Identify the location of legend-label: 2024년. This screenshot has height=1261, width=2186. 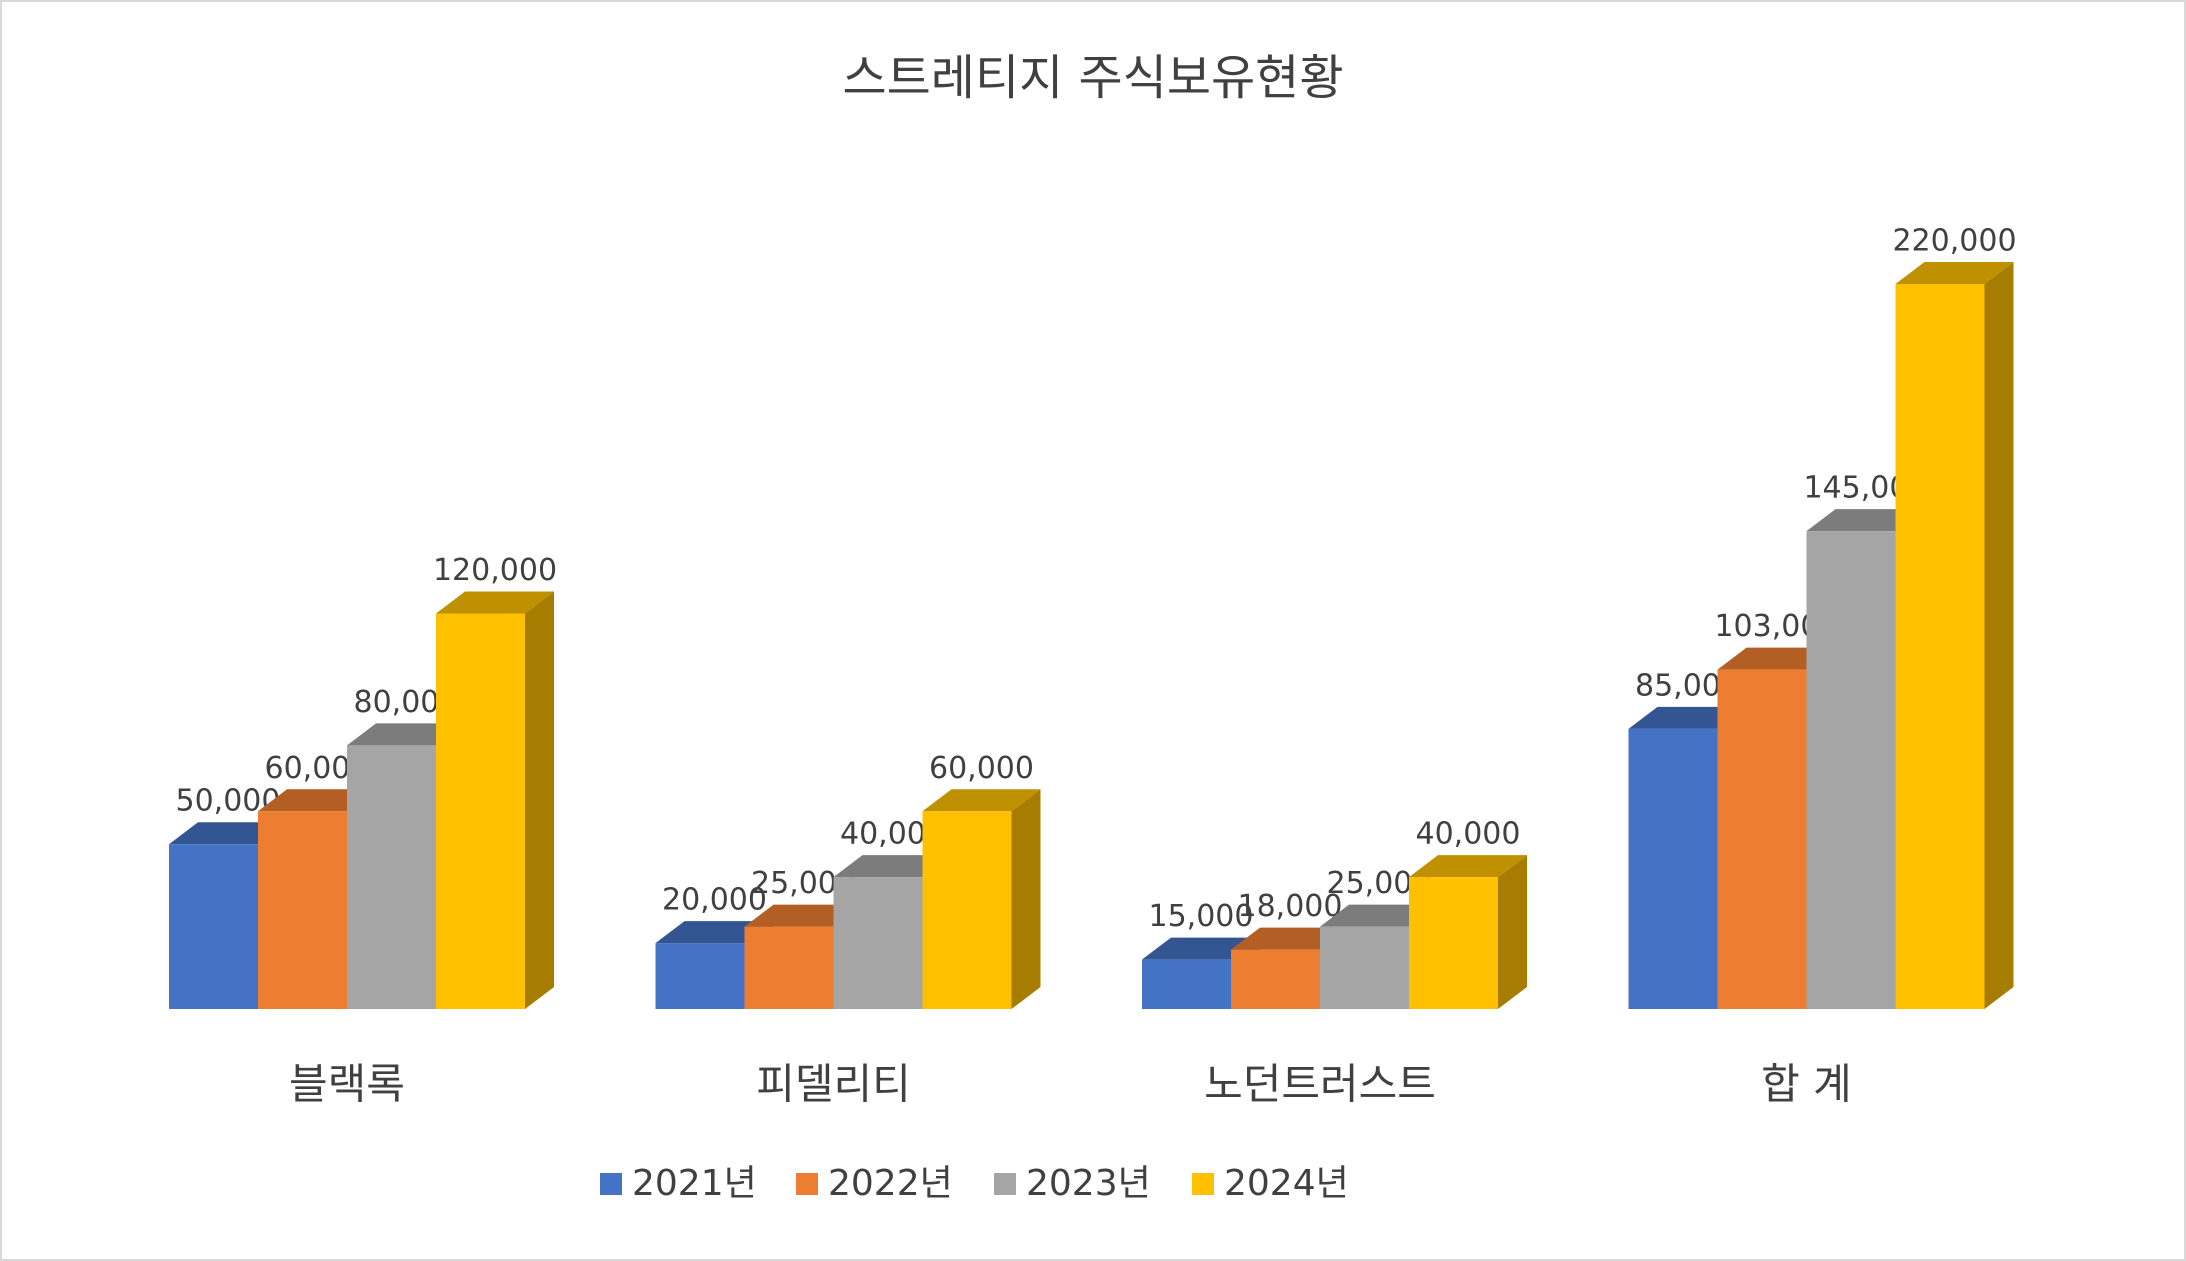
(1286, 1183).